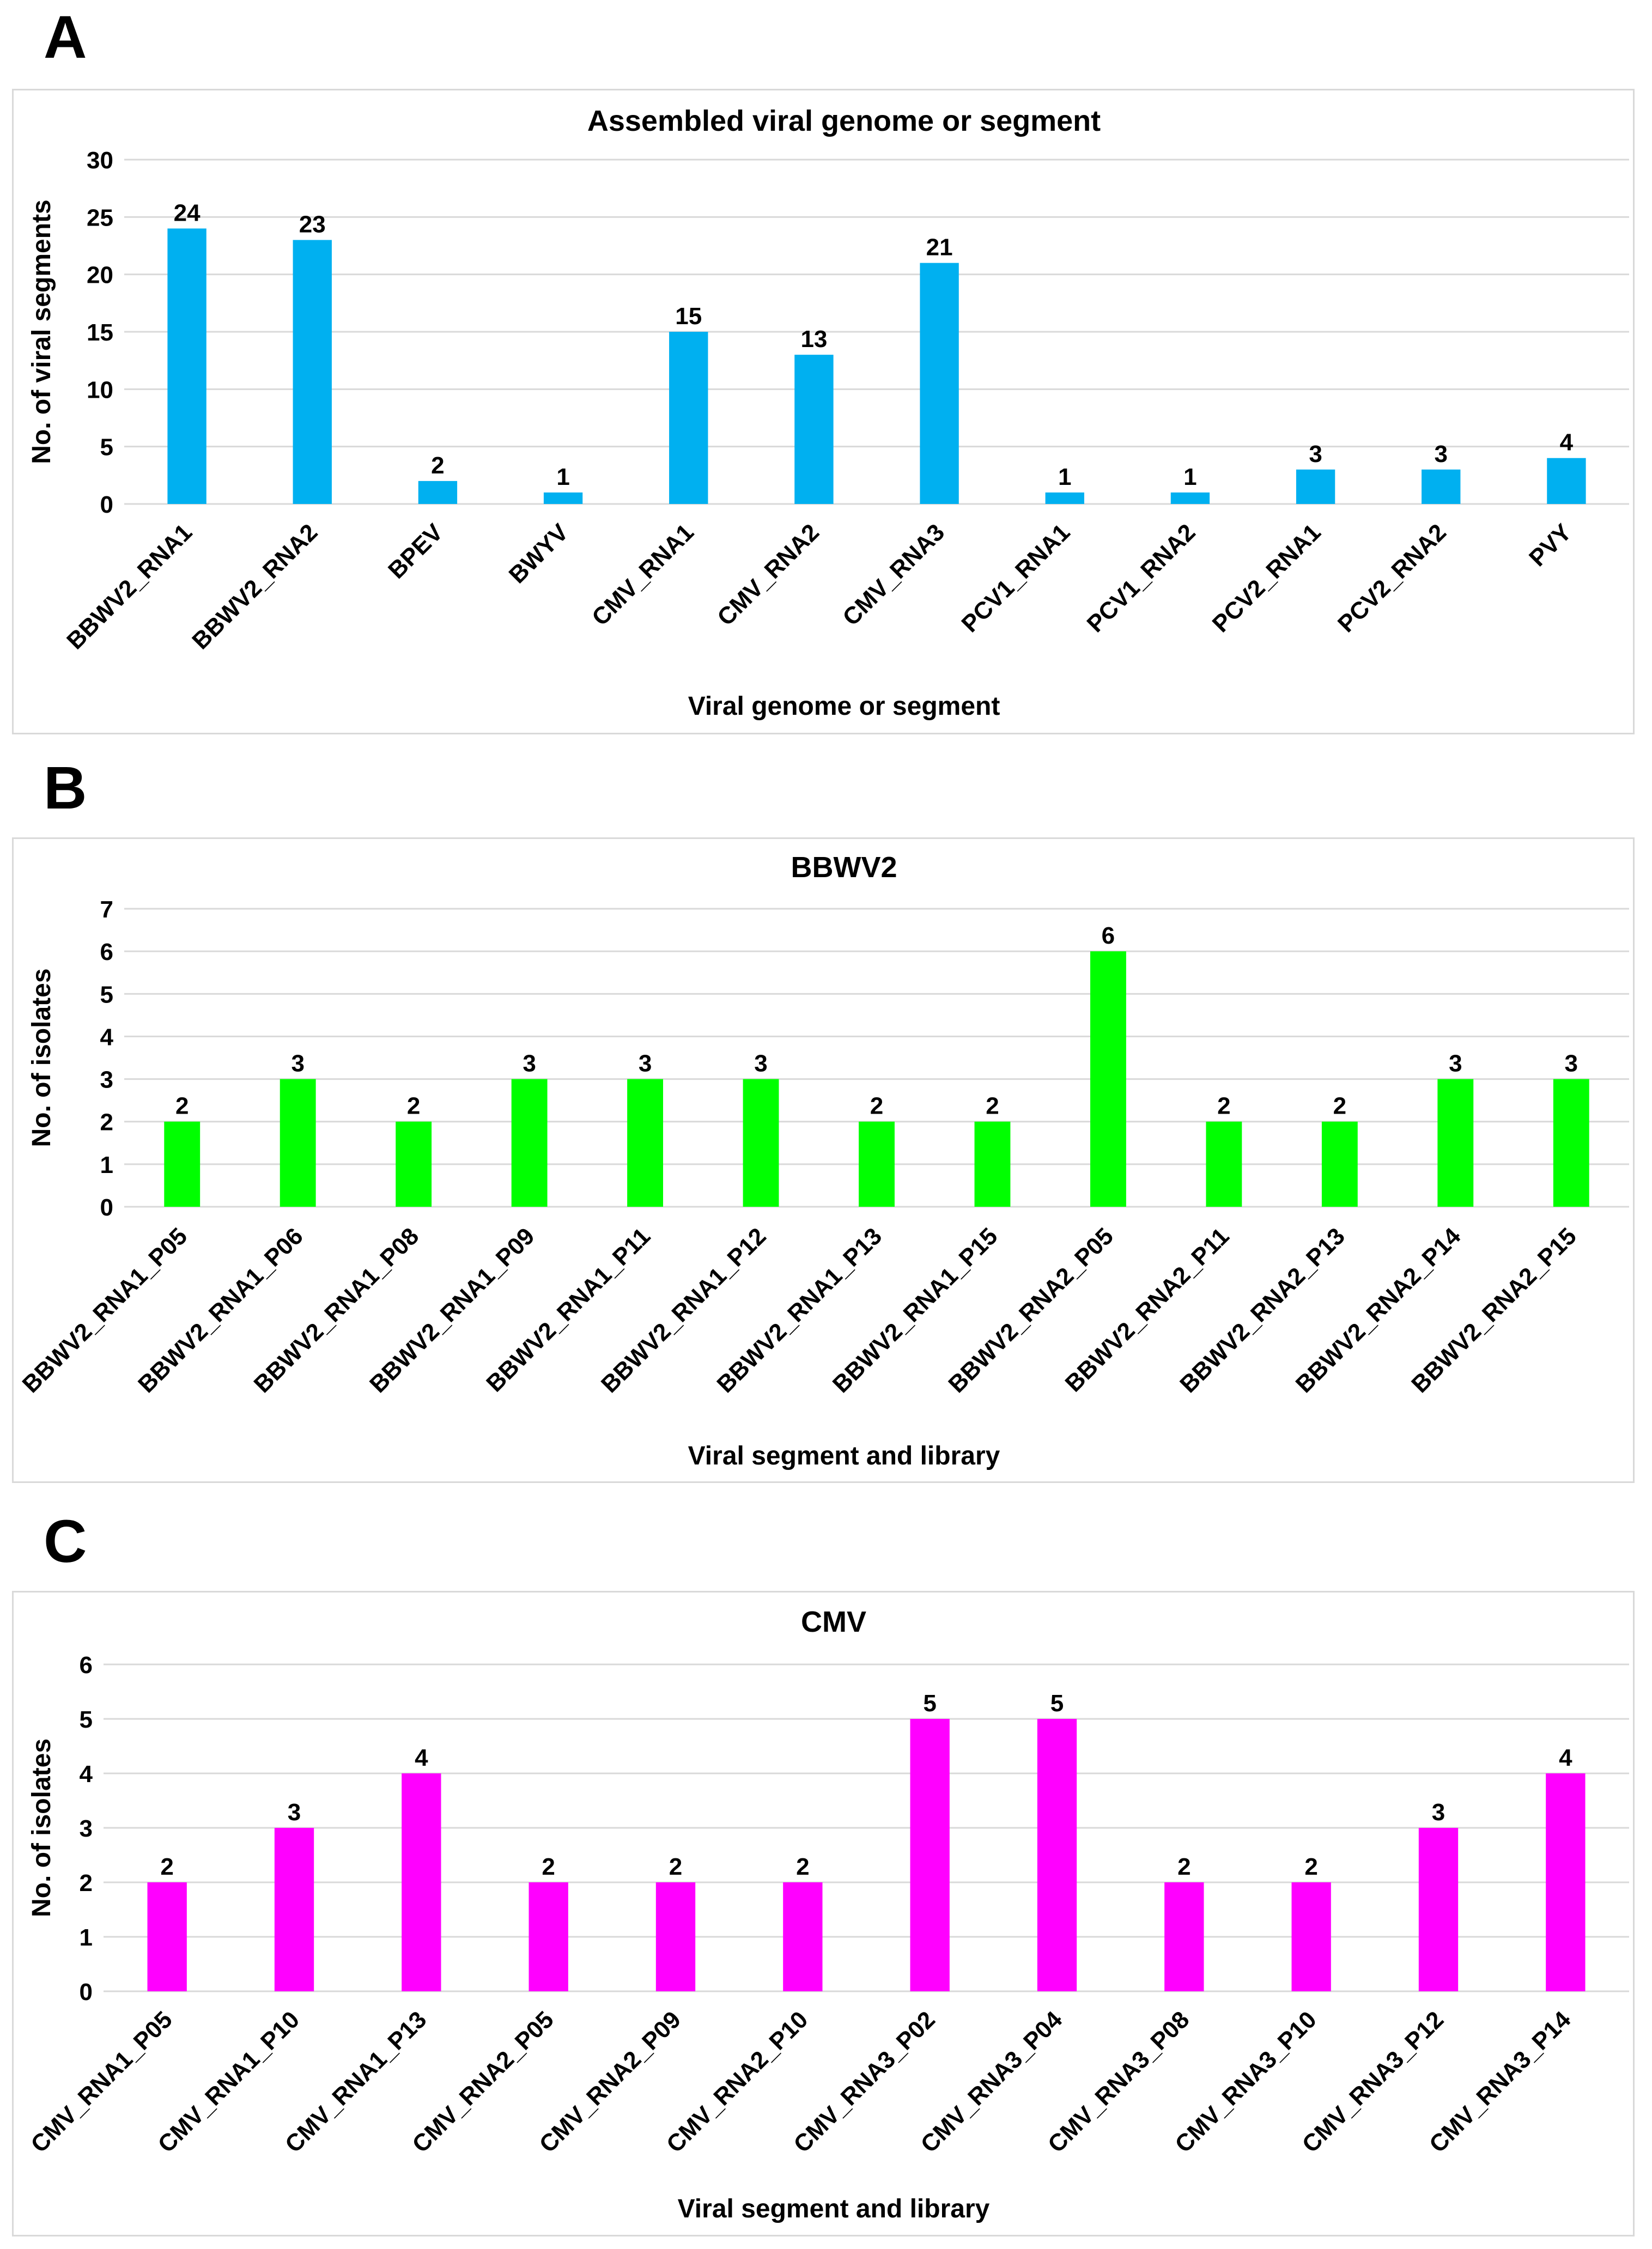 This screenshot has width=1652, height=2249. Describe the element at coordinates (415, 551) in the screenshot. I see `x-tick-label: BPEV` at that location.